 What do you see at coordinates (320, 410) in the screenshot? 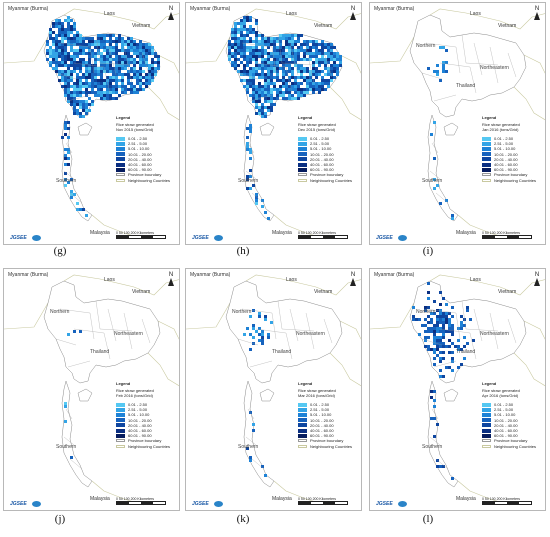
I see `legend-item-label: 2.51 - 5.00` at bounding box center [320, 410].